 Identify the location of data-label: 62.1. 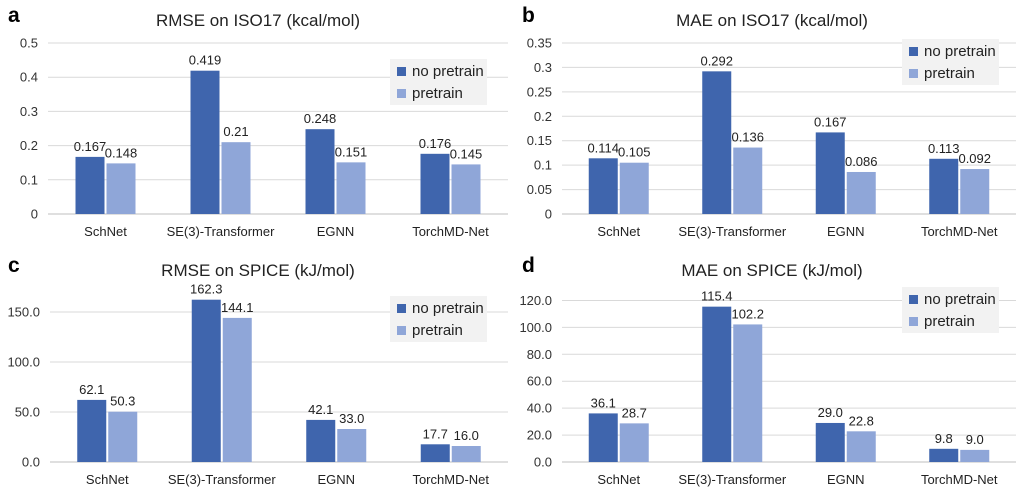
(91, 389).